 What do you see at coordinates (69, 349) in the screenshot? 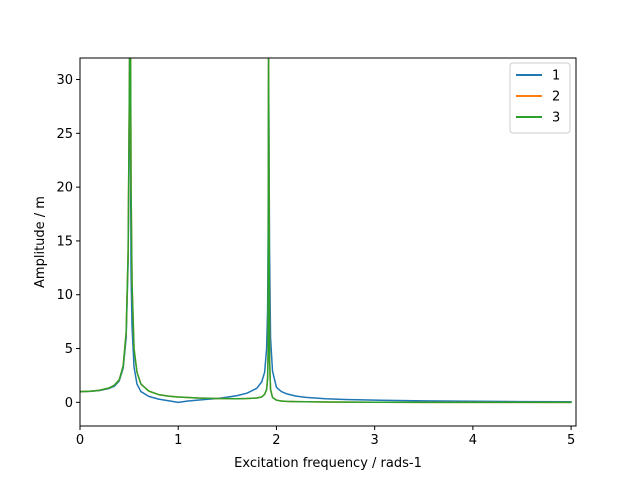
I see `y-tick-label: 5` at bounding box center [69, 349].